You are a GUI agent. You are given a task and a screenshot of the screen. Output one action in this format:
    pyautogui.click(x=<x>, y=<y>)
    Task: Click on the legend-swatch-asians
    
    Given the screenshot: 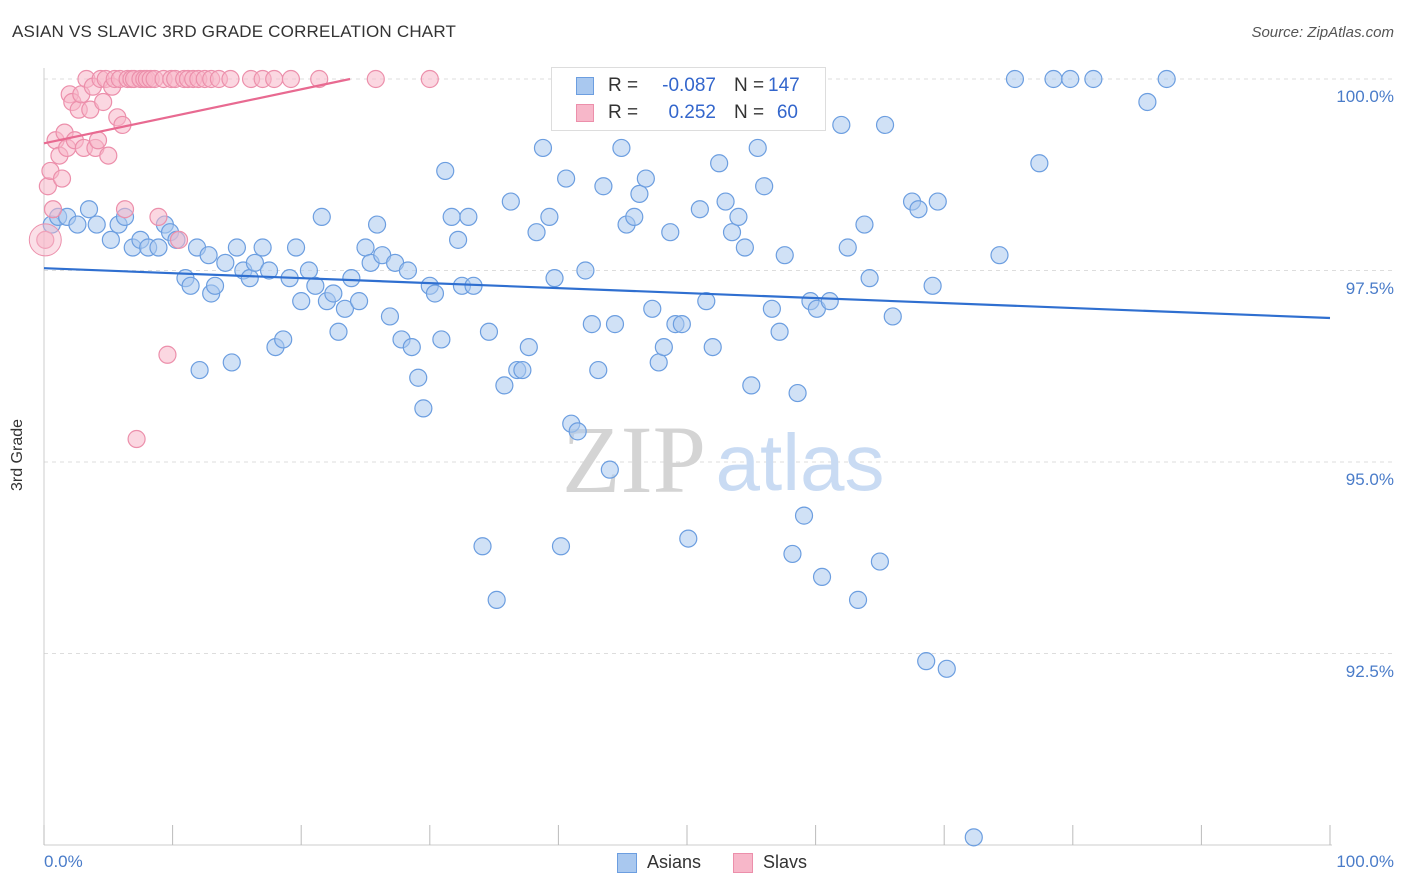 What is the action you would take?
    pyautogui.click(x=627, y=862)
    